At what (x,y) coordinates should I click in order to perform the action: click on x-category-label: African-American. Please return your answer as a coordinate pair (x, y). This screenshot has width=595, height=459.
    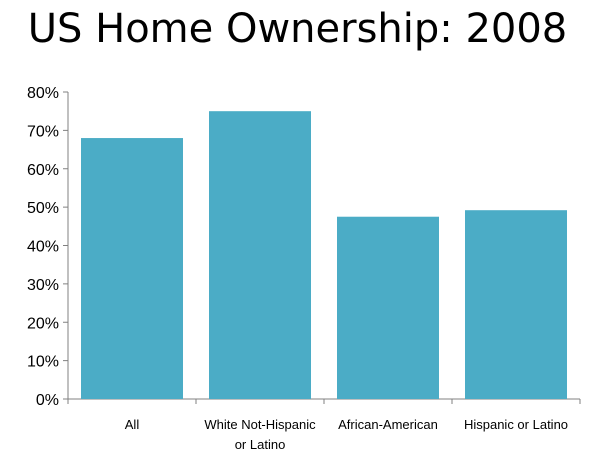
    Looking at the image, I should click on (388, 424).